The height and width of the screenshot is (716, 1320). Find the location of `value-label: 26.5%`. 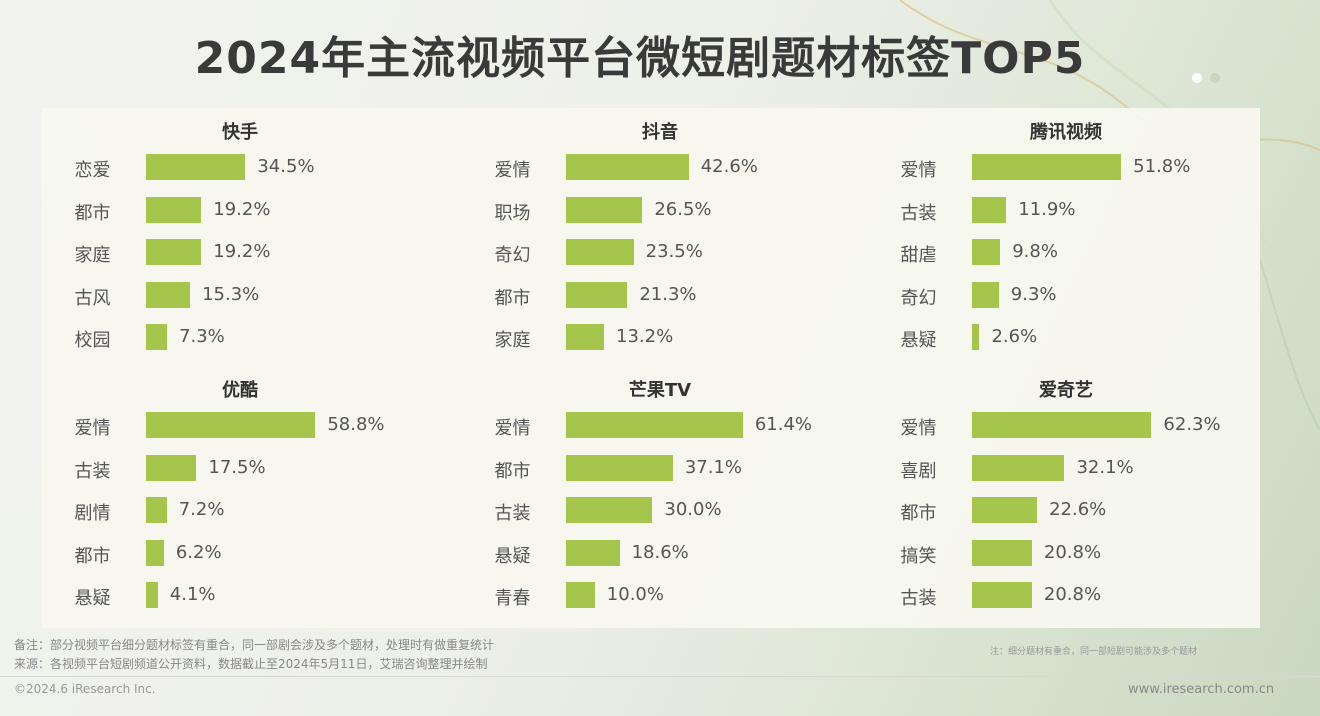

value-label: 26.5% is located at coordinates (683, 209).